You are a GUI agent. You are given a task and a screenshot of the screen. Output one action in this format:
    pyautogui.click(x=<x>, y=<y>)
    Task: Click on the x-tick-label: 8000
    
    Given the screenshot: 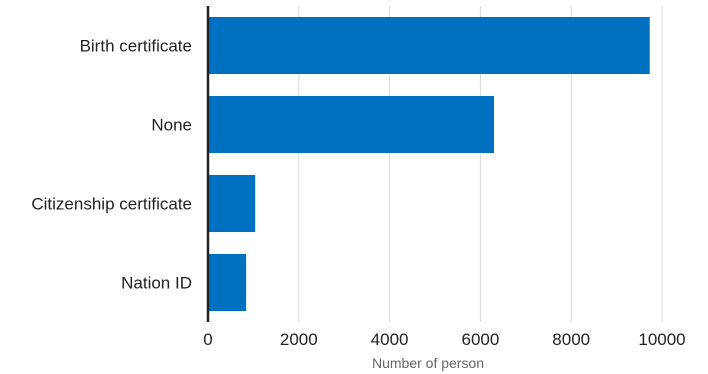 What is the action you would take?
    pyautogui.click(x=571, y=339)
    